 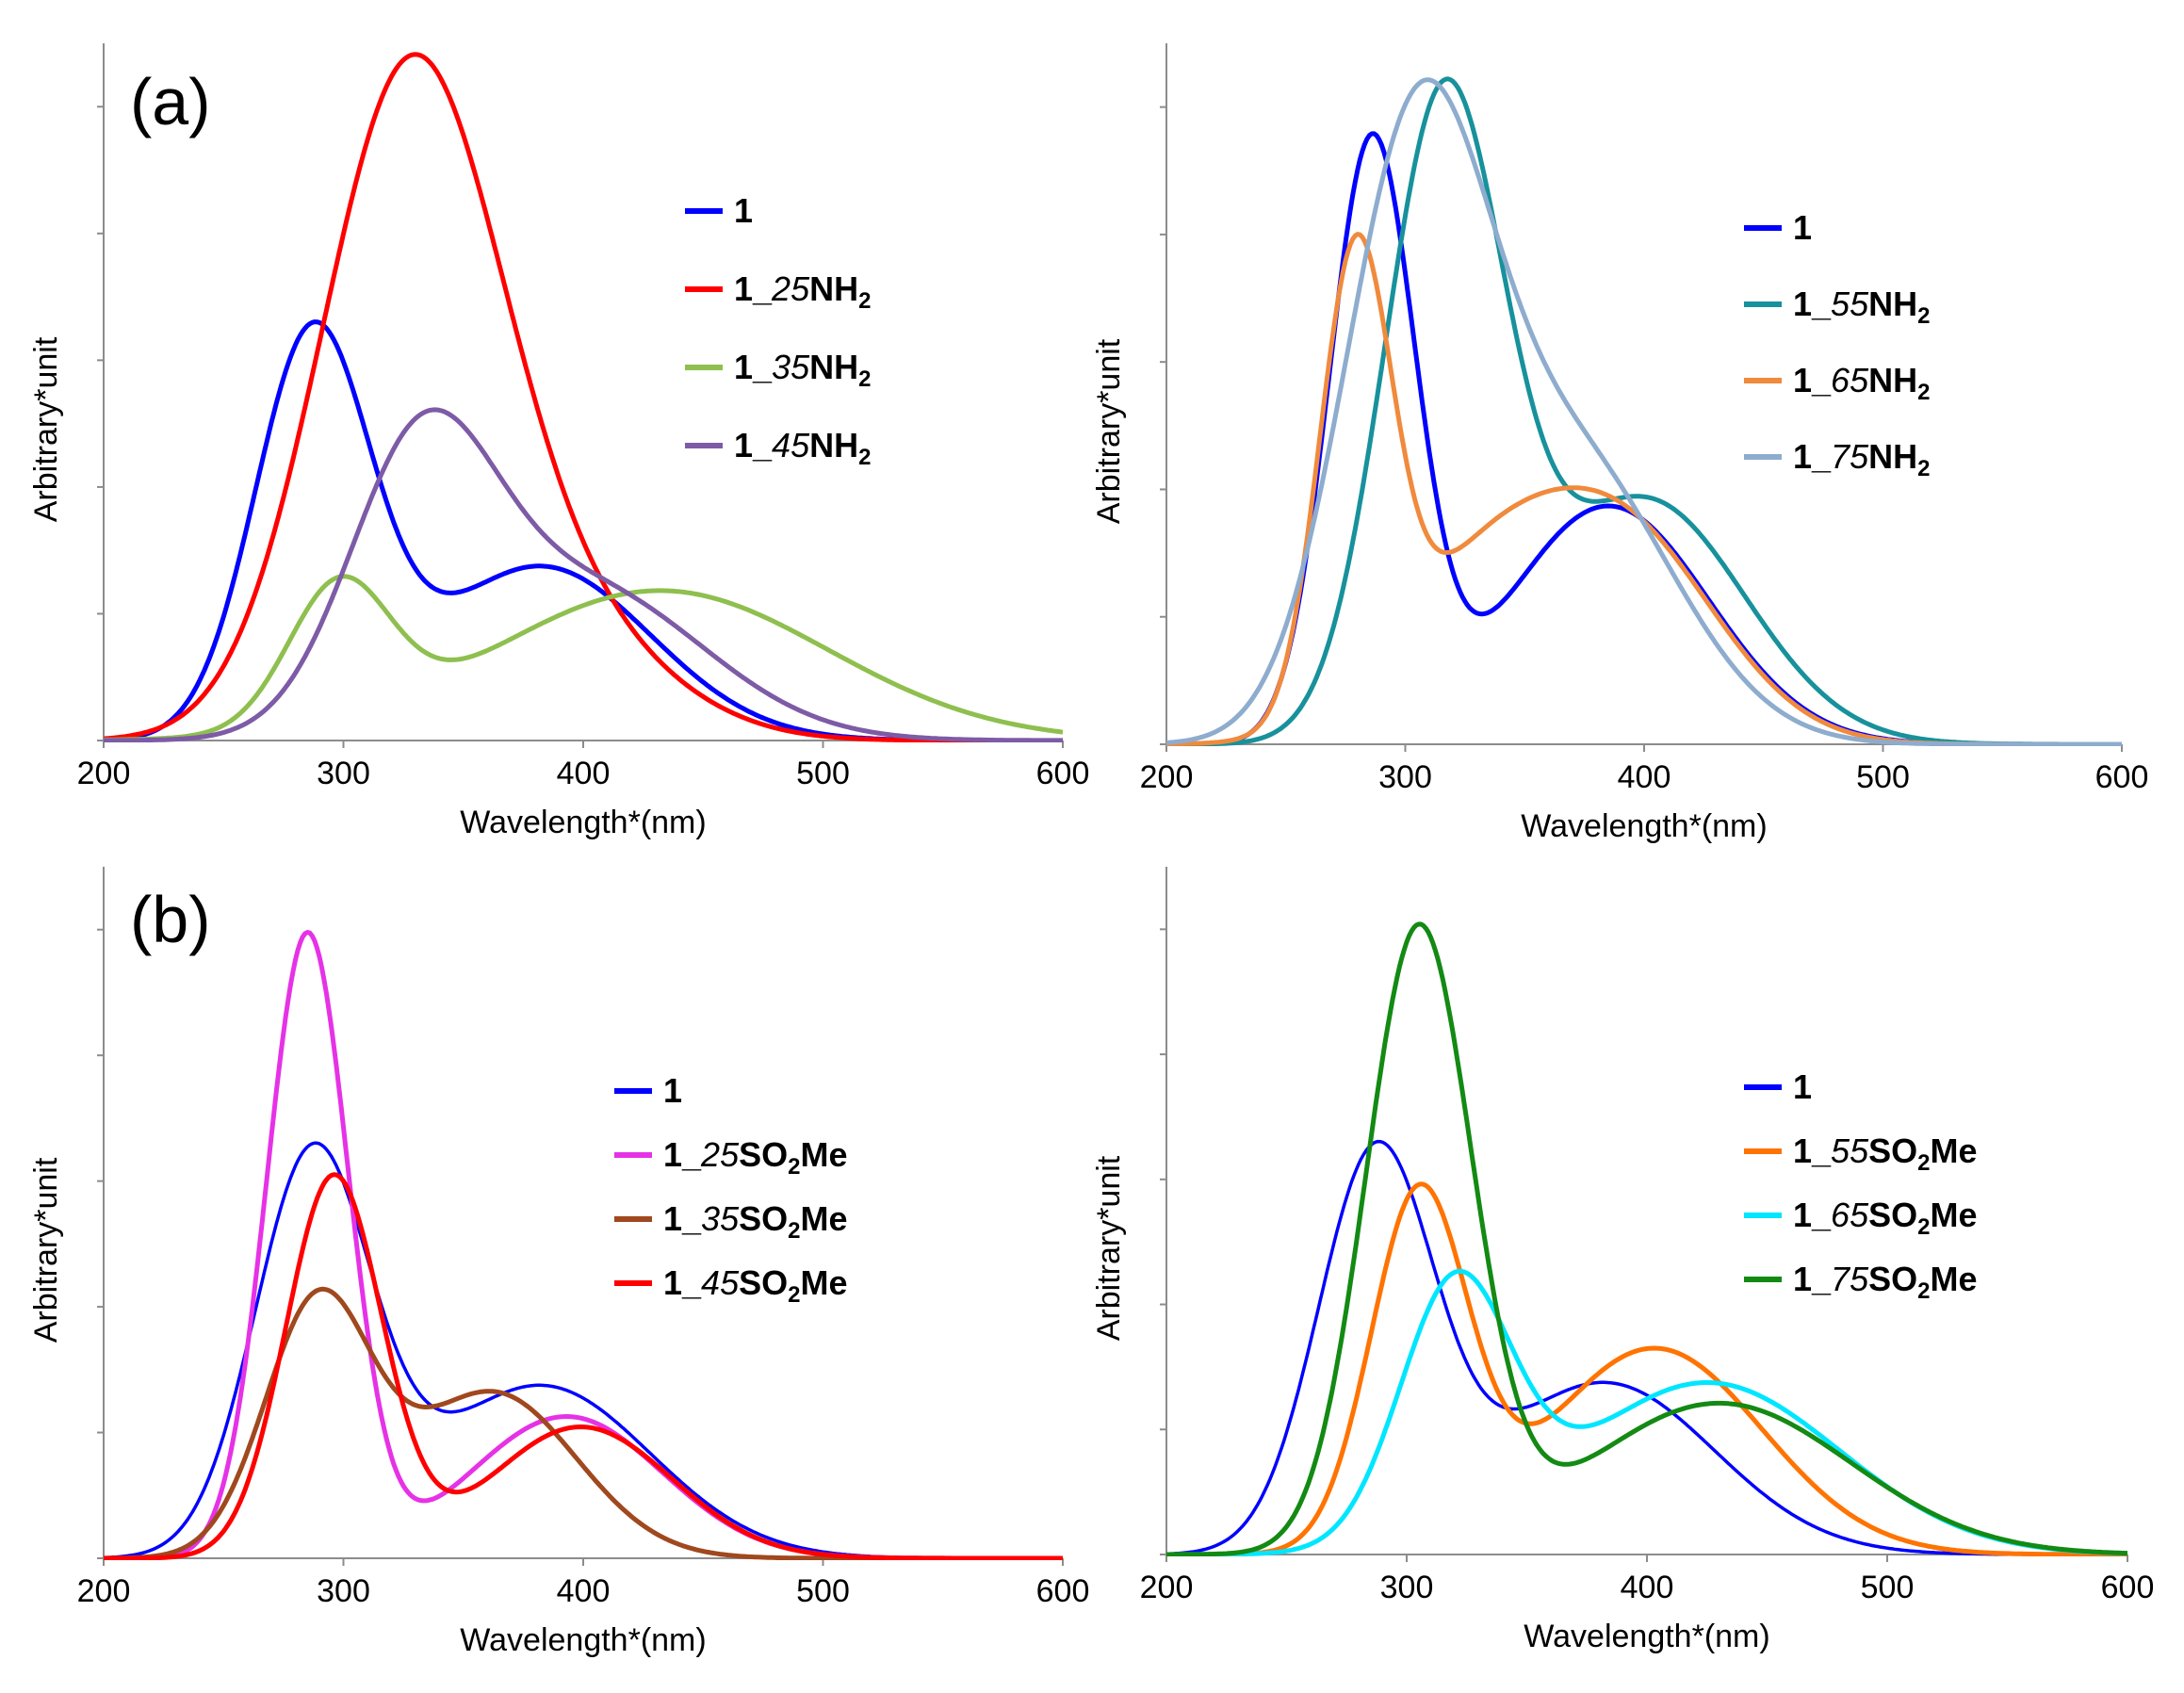 What do you see at coordinates (1885, 1282) in the screenshot?
I see `legend-label: 1_75SO2Me` at bounding box center [1885, 1282].